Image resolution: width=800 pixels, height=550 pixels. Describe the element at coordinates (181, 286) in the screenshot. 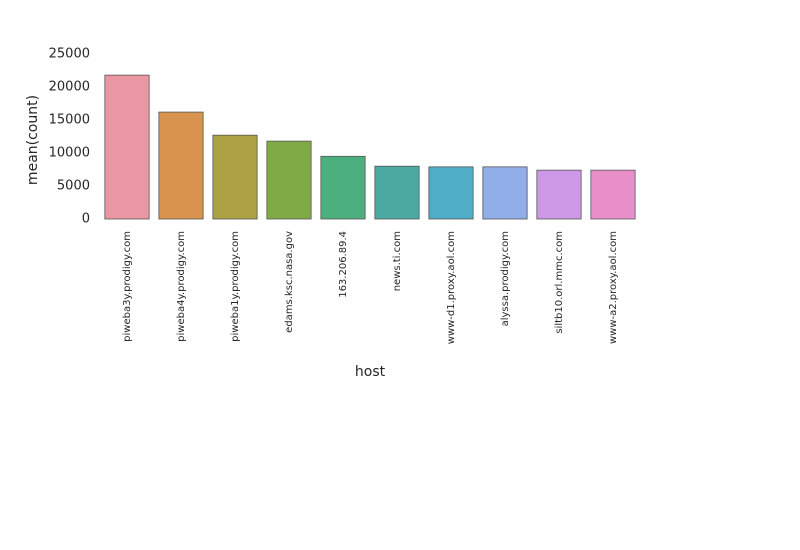

I see `x-tick-label: piweba4y.prodigy.com` at that location.